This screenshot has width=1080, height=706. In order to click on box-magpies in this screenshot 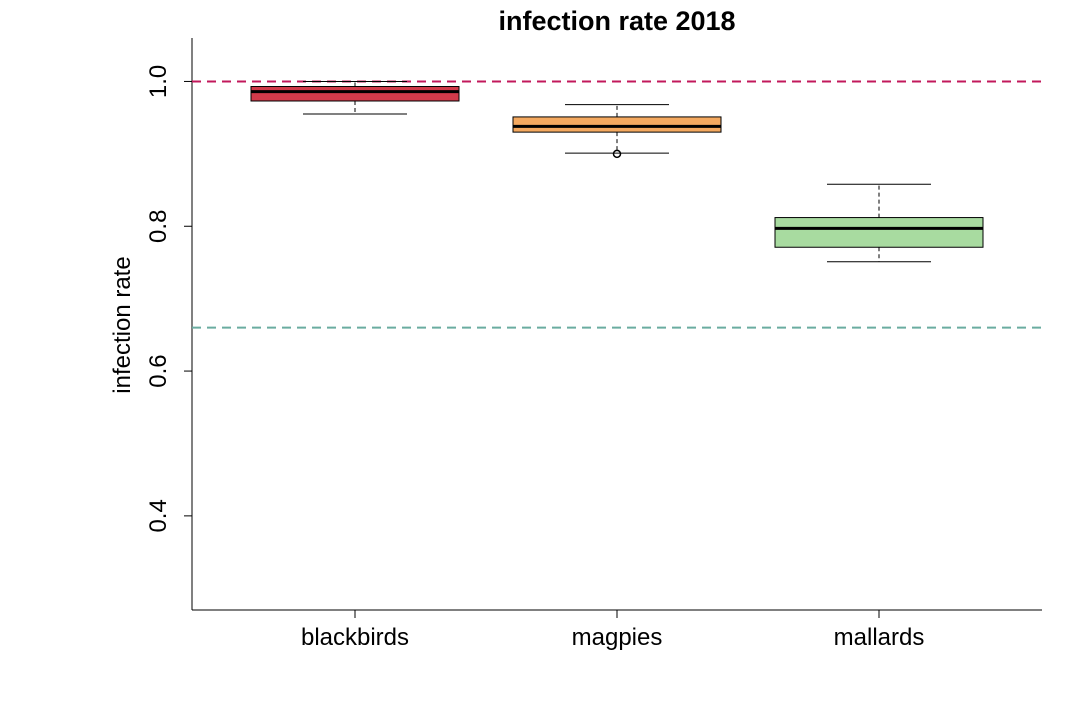, I will do `click(617, 131)`.